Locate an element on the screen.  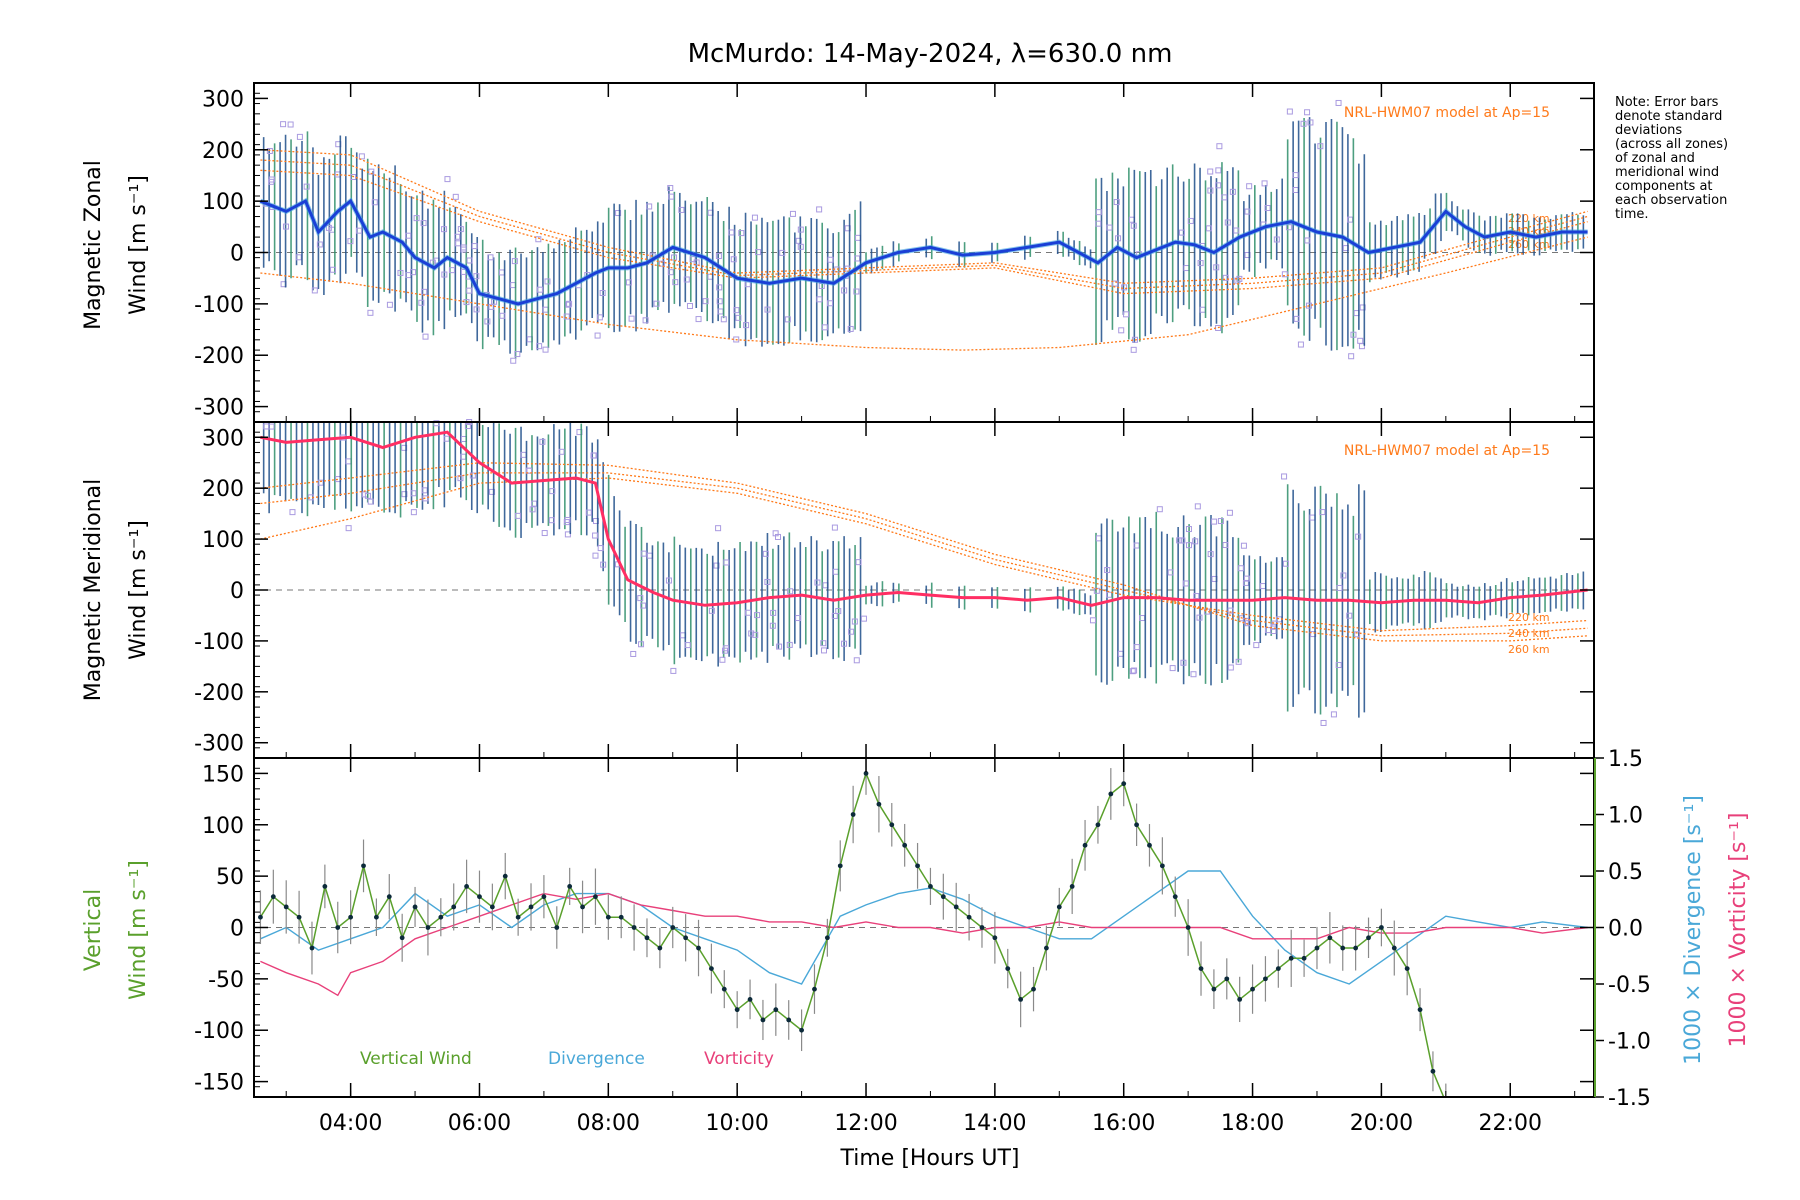
vertical-ylabel-1: Vertical is located at coordinates (93, 930).